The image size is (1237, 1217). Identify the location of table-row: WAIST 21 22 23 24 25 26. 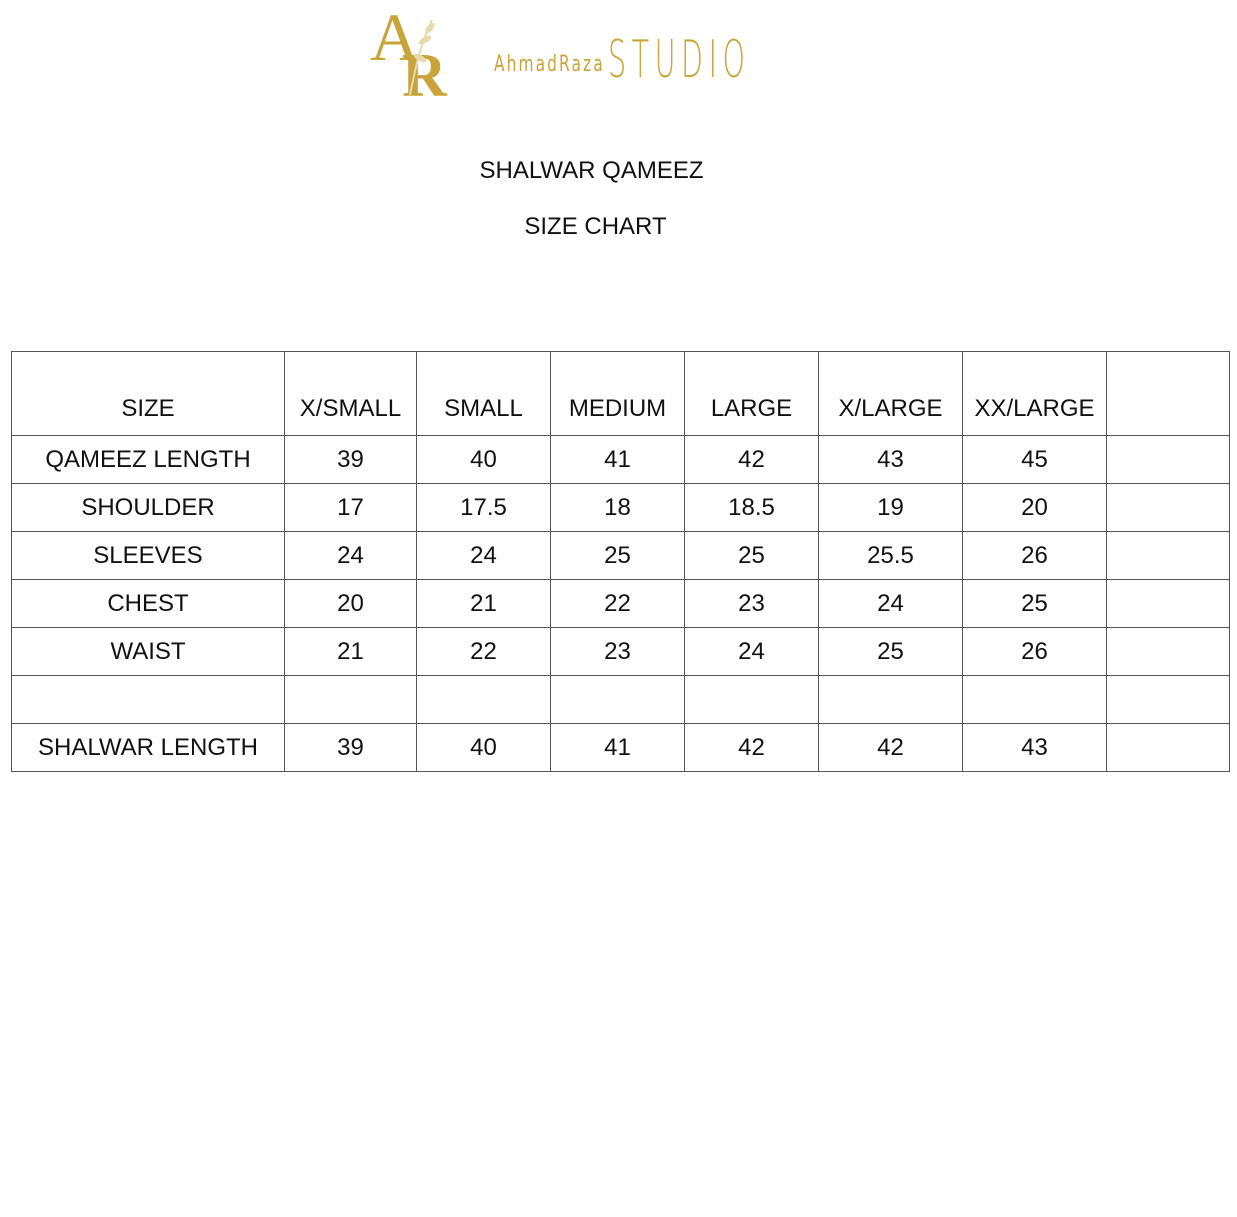
(620, 651).